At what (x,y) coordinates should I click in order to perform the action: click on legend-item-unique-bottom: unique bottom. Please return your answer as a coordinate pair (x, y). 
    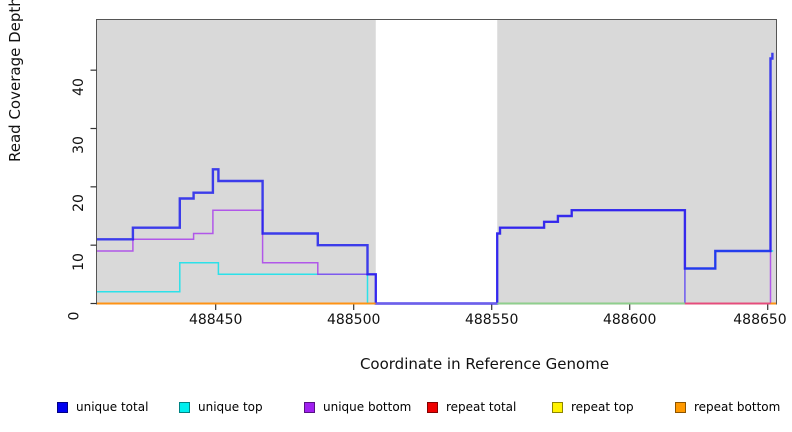
    Looking at the image, I should click on (357, 407).